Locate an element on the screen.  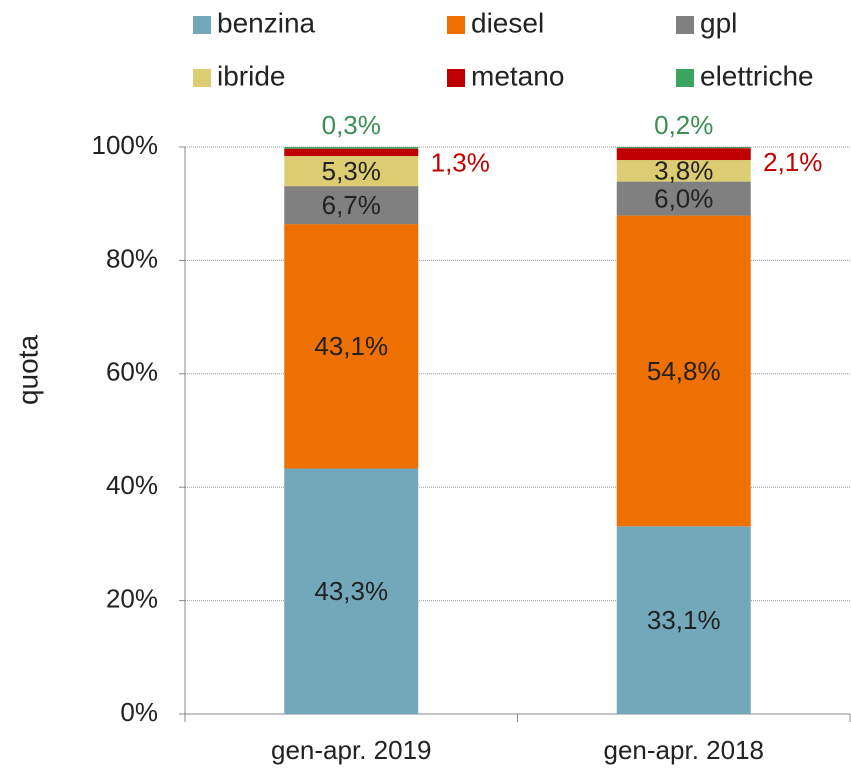
y-axis-label: quota is located at coordinates (27, 370).